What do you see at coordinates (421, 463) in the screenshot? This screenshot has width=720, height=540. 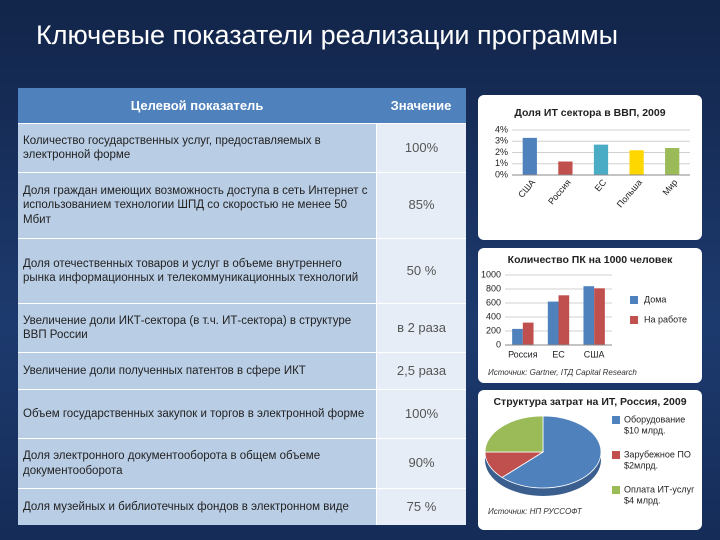 I see `value-cell: 90%` at bounding box center [421, 463].